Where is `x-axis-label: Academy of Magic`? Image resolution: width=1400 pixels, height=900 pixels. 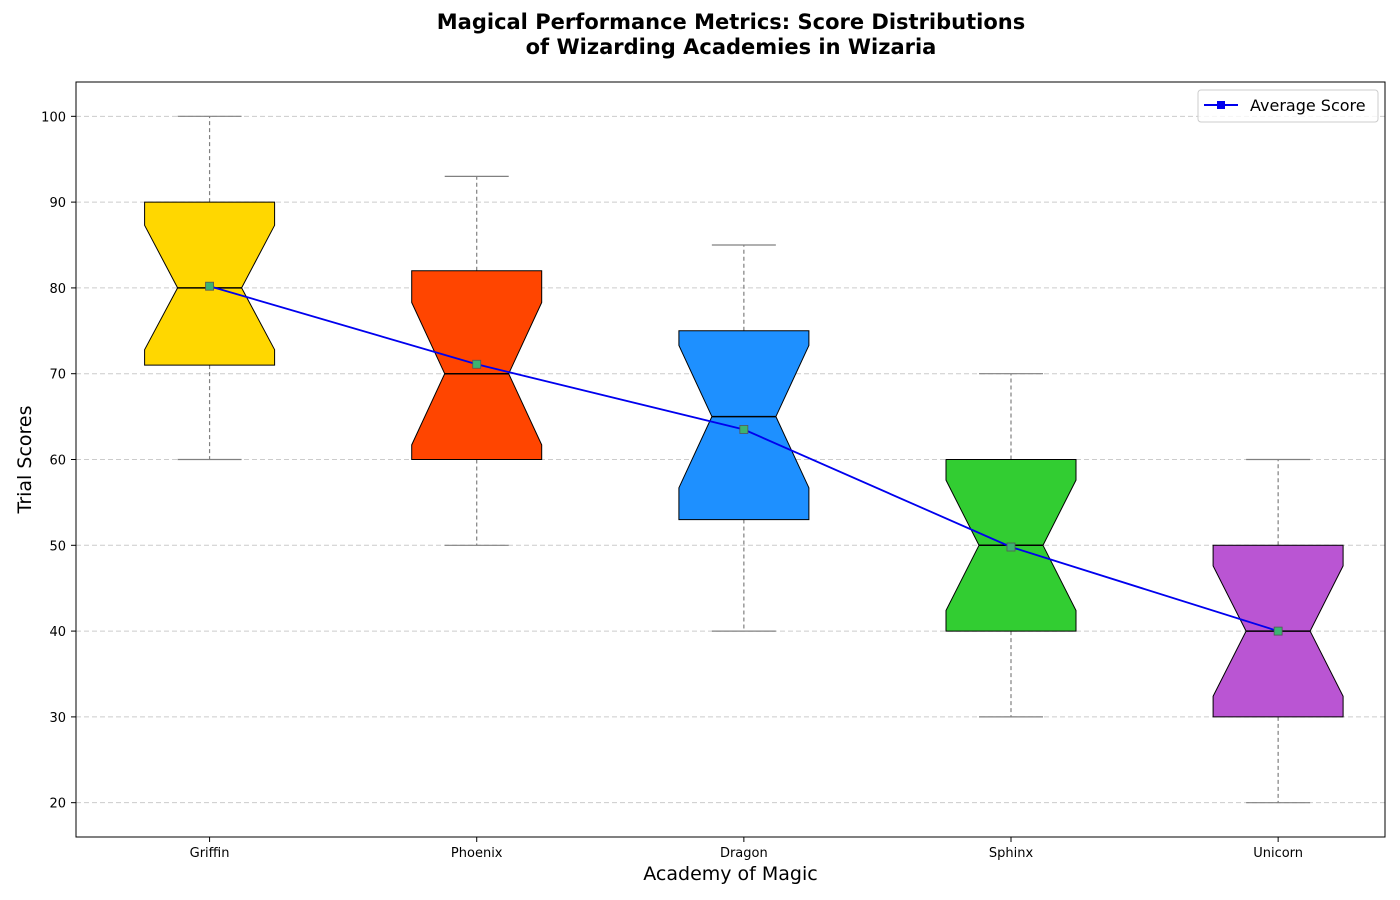
x-axis-label: Academy of Magic is located at coordinates (730, 874).